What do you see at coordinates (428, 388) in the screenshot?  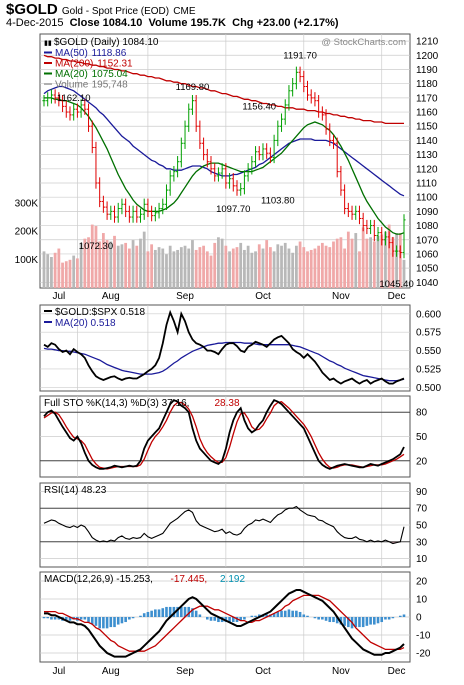 I see `ratio-tick-label: 0.500` at bounding box center [428, 388].